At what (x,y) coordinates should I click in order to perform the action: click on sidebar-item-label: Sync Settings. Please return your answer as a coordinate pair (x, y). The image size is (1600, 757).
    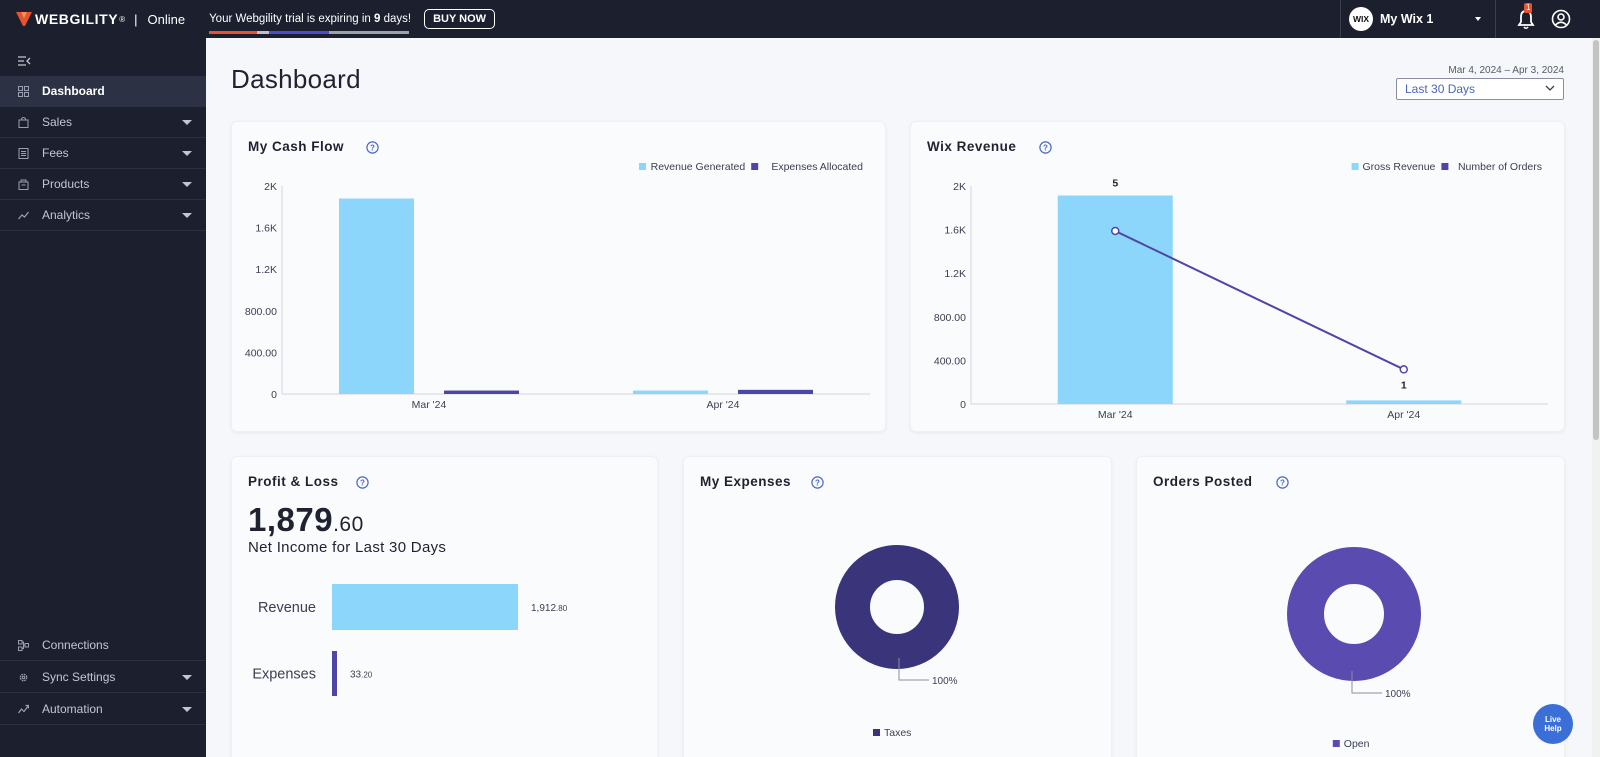
    Looking at the image, I should click on (79, 677).